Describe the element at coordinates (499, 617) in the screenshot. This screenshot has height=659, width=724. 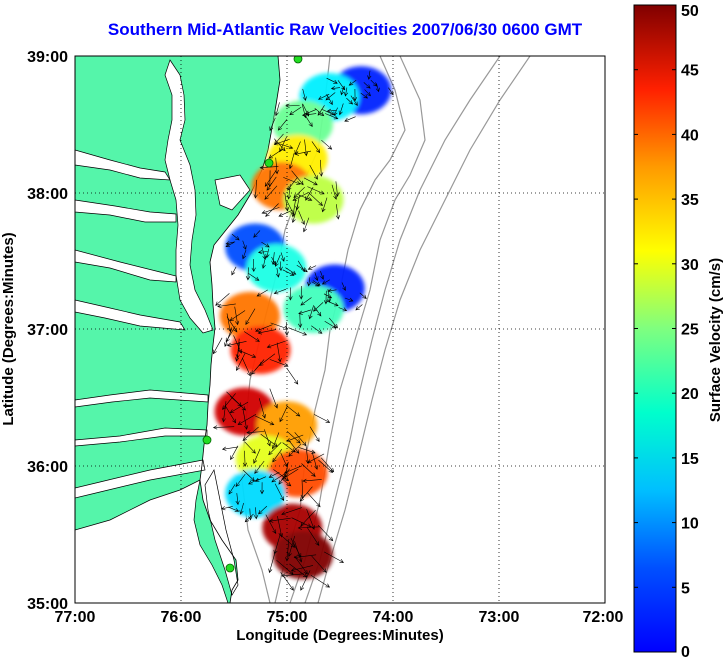
I see `x-tick: 73:00` at that location.